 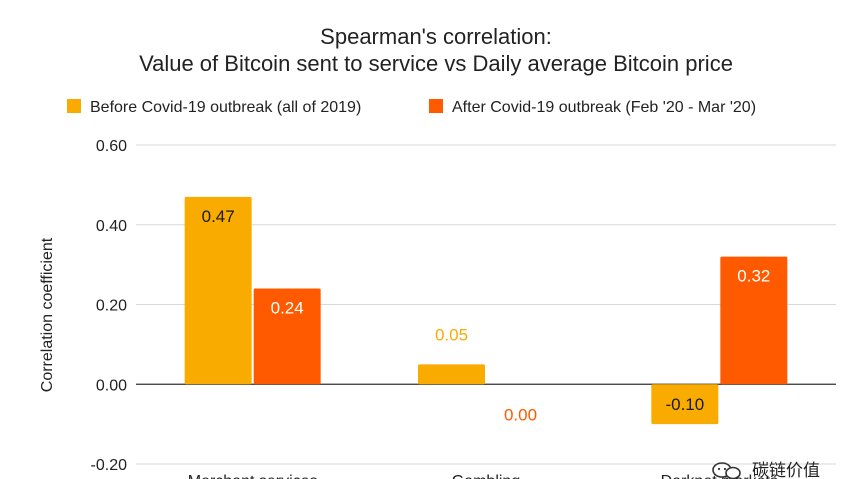 What do you see at coordinates (111, 146) in the screenshot?
I see `y-tick-label: 0.60` at bounding box center [111, 146].